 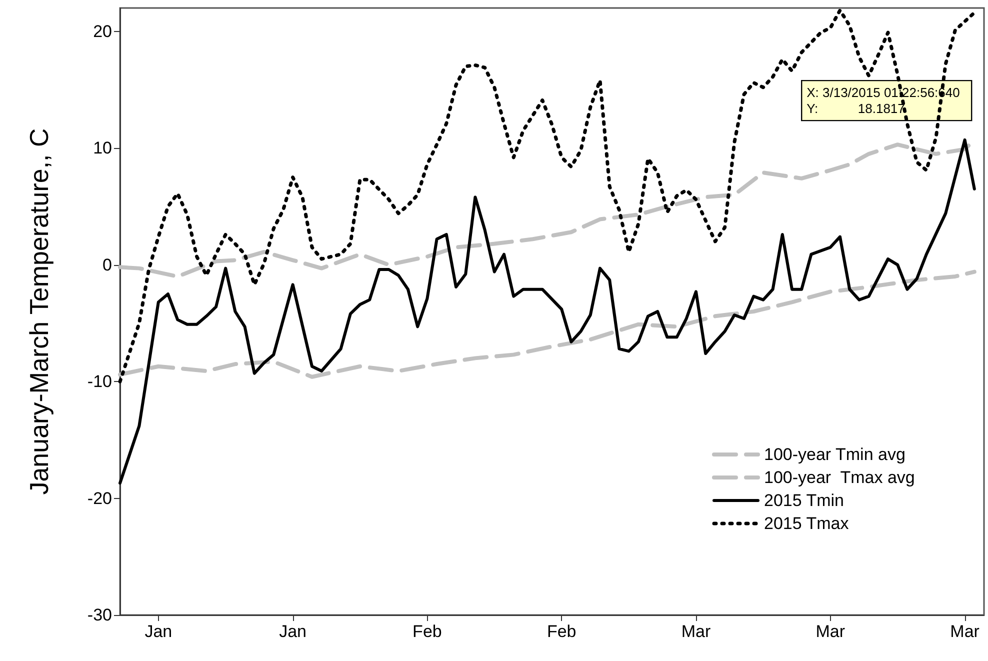 What do you see at coordinates (835, 454) in the screenshot?
I see `legend-label: 100-year Tmin avg` at bounding box center [835, 454].